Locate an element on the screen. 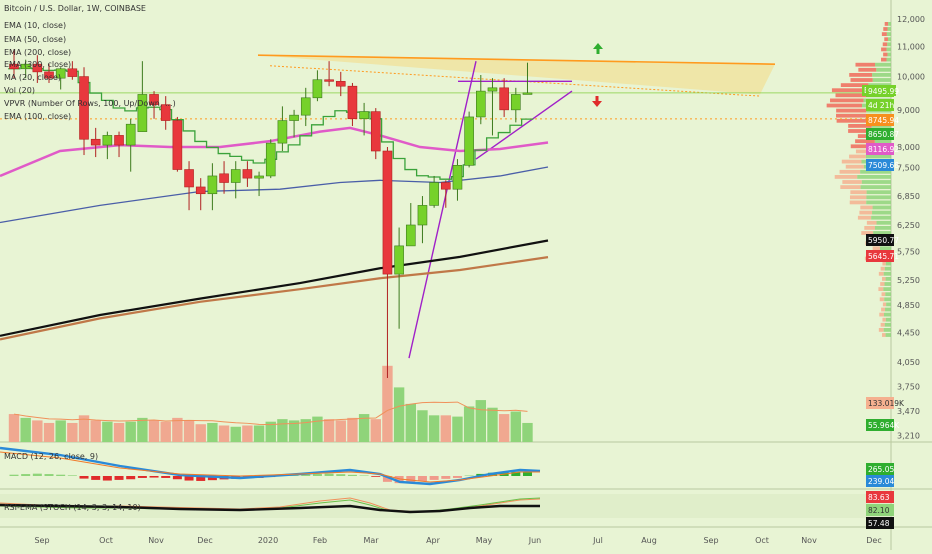 The width and height of the screenshot is (932, 554). ma20-badge: 8650.87 is located at coordinates (883, 134).